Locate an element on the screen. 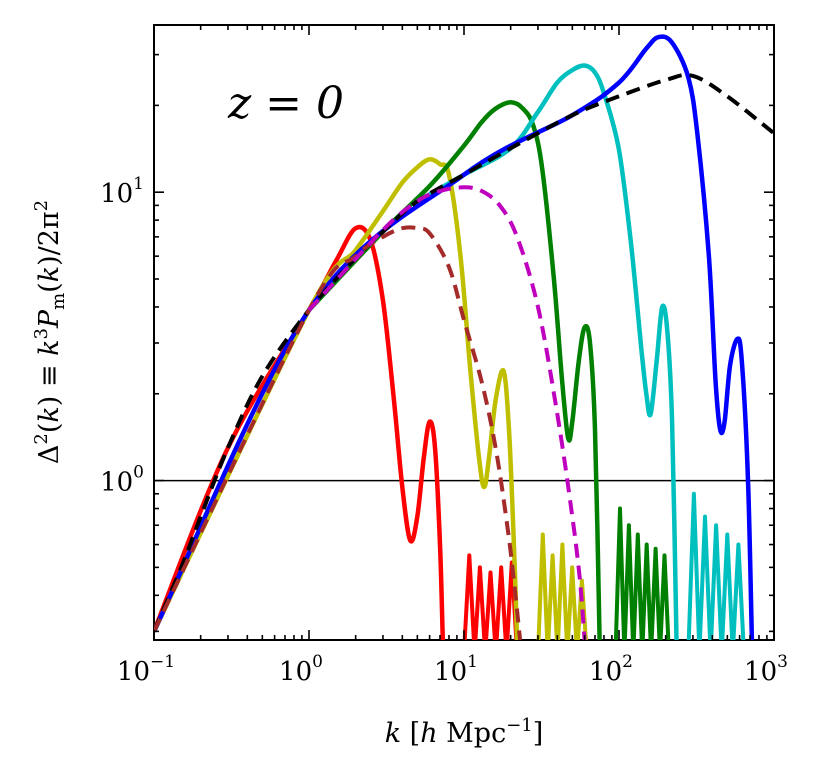 Image resolution: width=830 pixels, height=776 pixels. x-axis-label: k [h Mpc−1] is located at coordinates (464, 732).